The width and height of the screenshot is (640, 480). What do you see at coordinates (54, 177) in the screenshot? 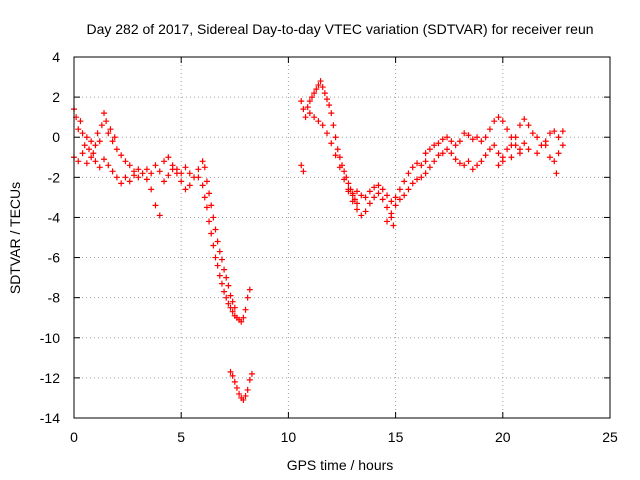
I see `y-tick-label: -2` at bounding box center [54, 177].